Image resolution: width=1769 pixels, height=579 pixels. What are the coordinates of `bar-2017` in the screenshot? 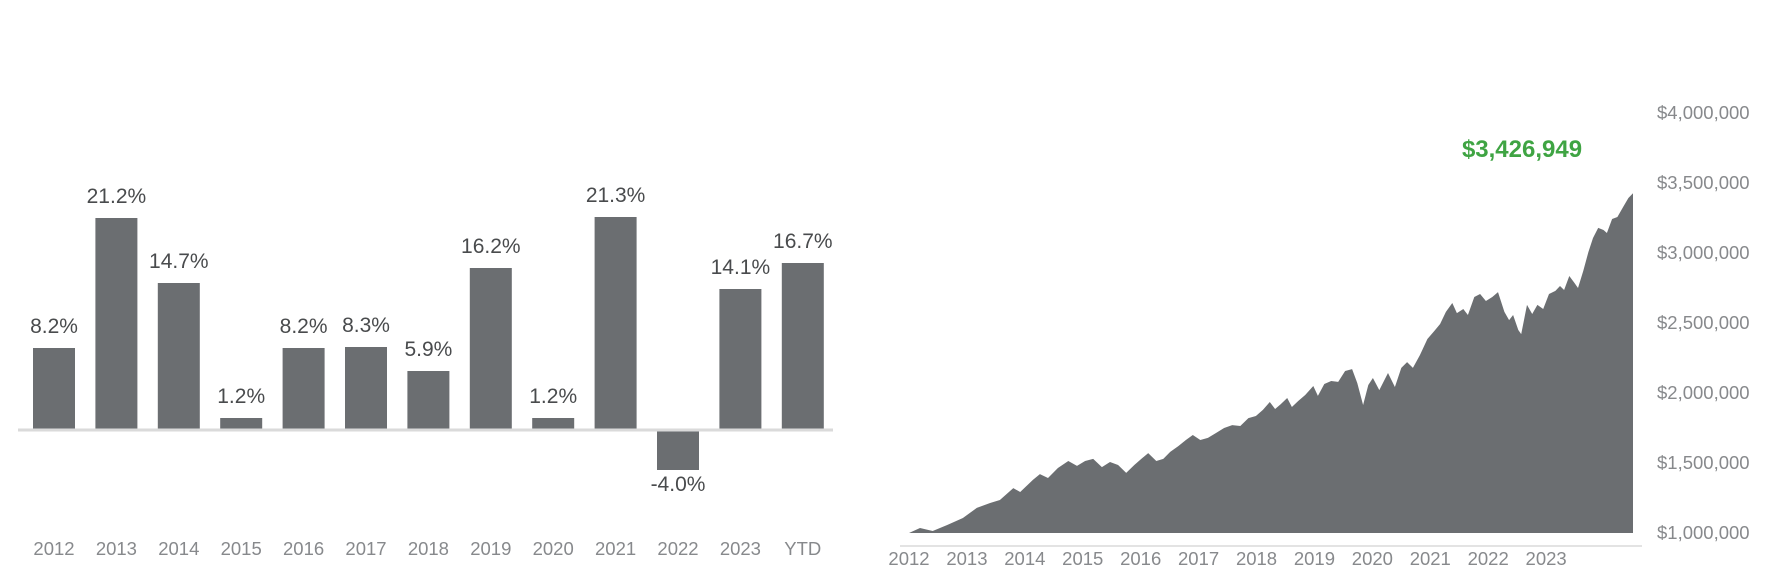 It's located at (366, 388).